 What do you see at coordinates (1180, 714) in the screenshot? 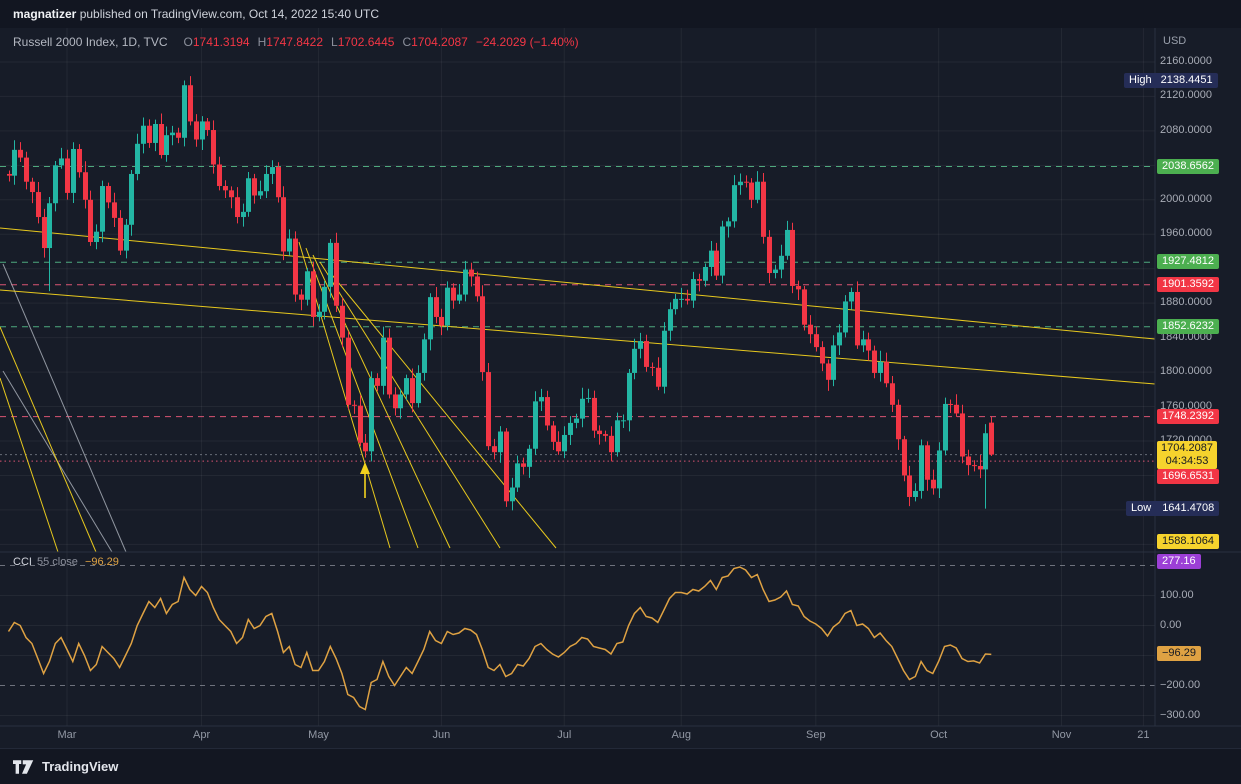
I see `cci-tick-label: −300.00` at bounding box center [1180, 714].